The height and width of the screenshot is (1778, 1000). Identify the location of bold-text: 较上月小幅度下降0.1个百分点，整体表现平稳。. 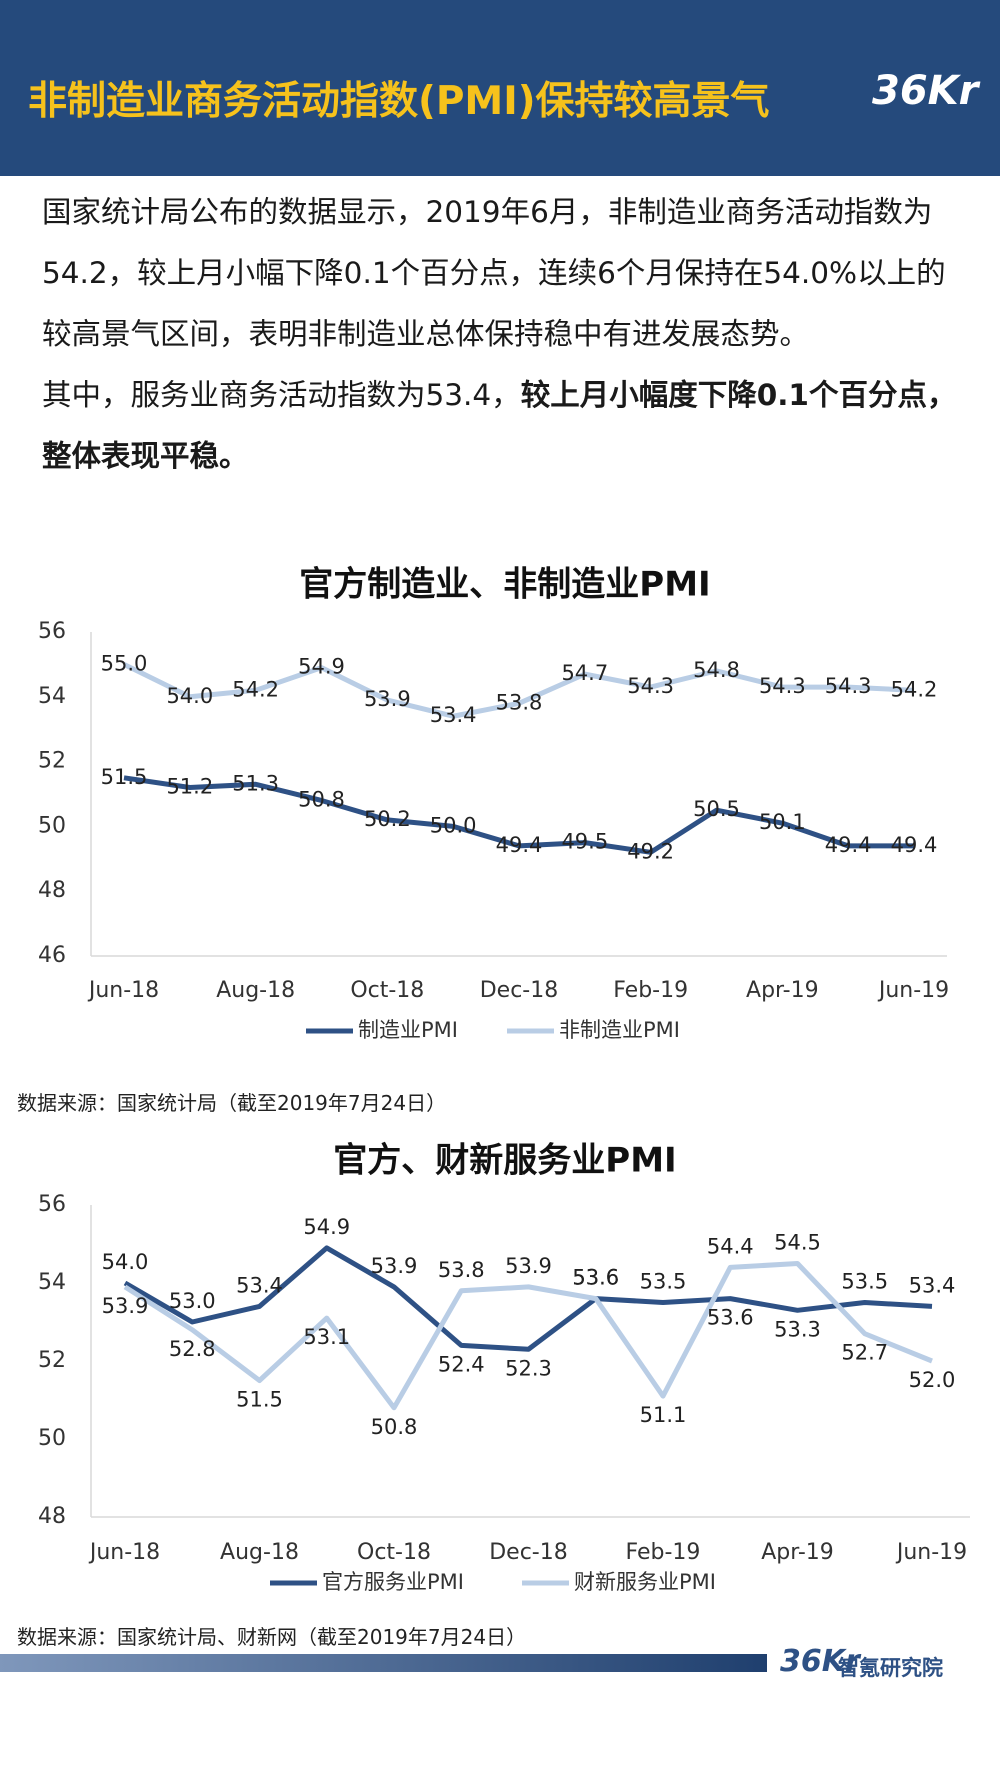
(499, 425).